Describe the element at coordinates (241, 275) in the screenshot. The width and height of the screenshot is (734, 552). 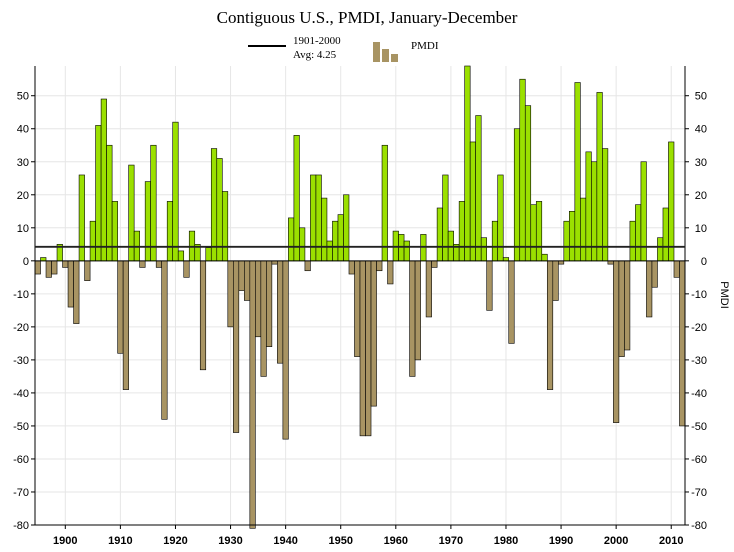
I see `bar-1932` at that location.